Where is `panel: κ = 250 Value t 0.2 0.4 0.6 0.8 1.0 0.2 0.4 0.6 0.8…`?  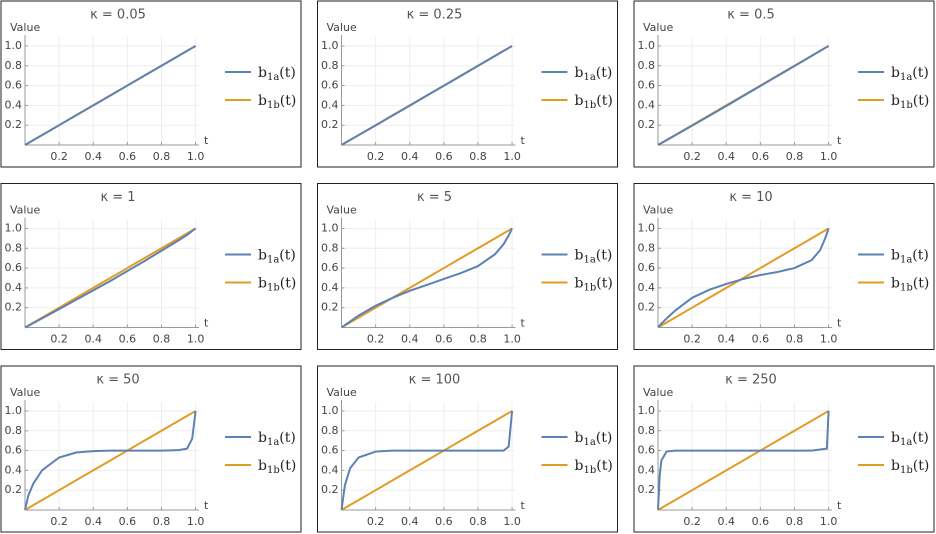
panel: κ = 250 Value t 0.2 0.4 0.6 0.8 1.0 0.2 0.4 0.6 0.8… is located at coordinates (784, 449).